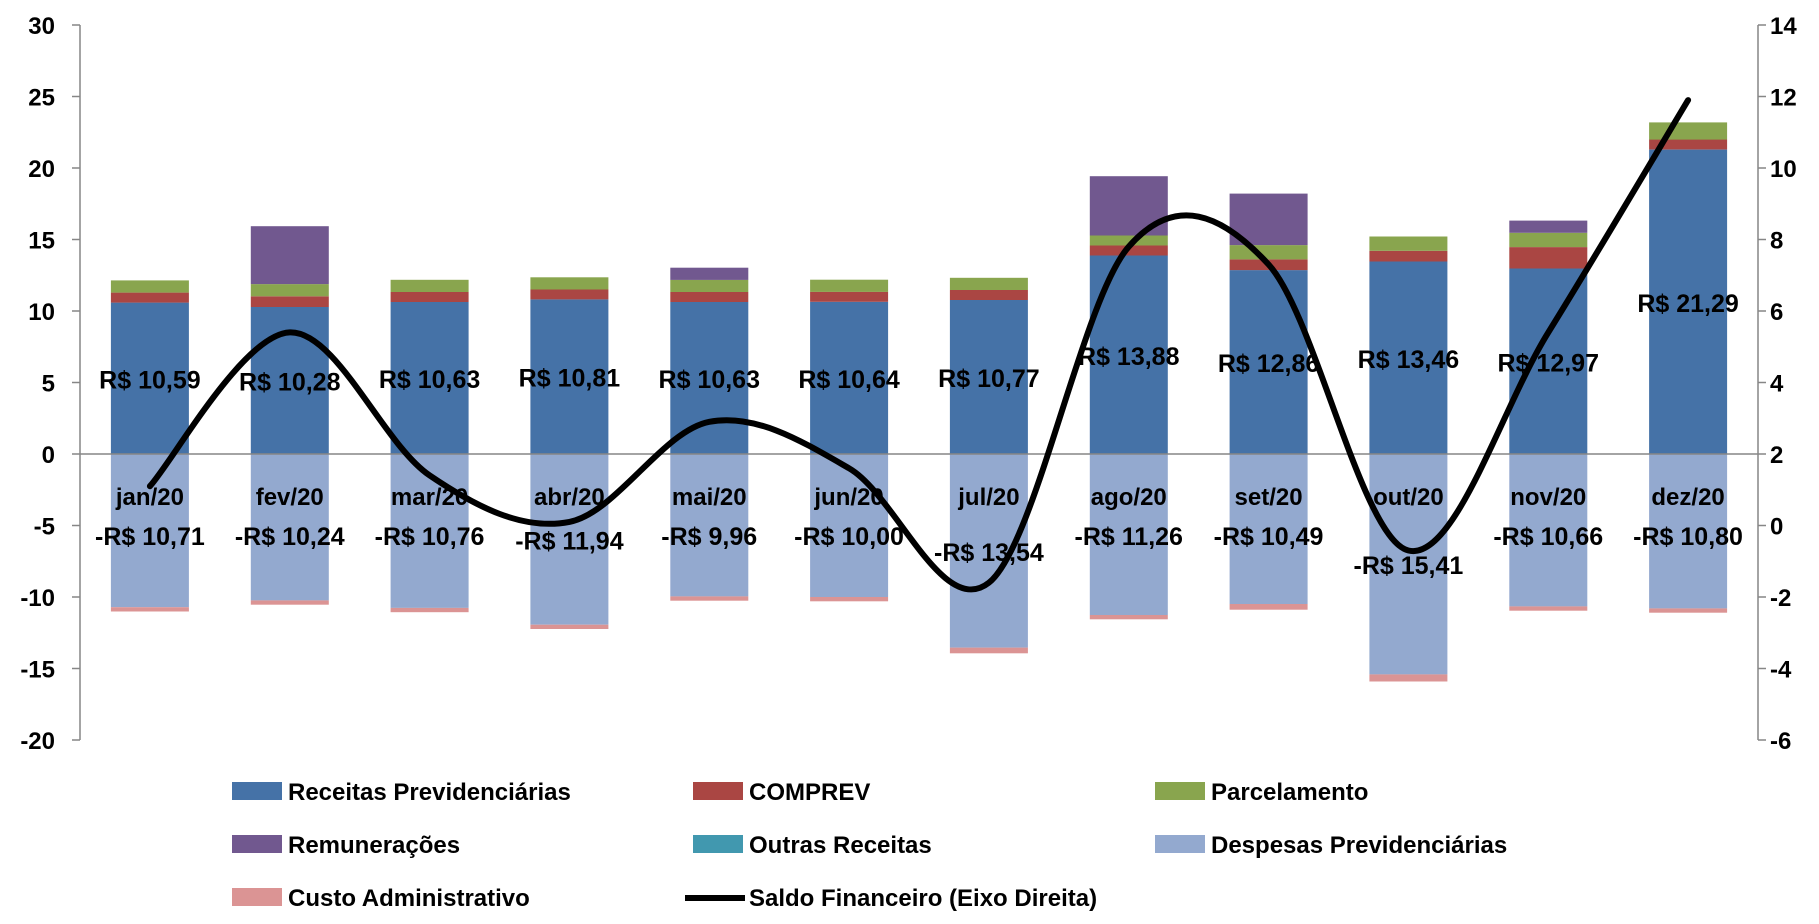 The height and width of the screenshot is (924, 1819). I want to click on receita-data-label: R$ 10,77, so click(988, 379).